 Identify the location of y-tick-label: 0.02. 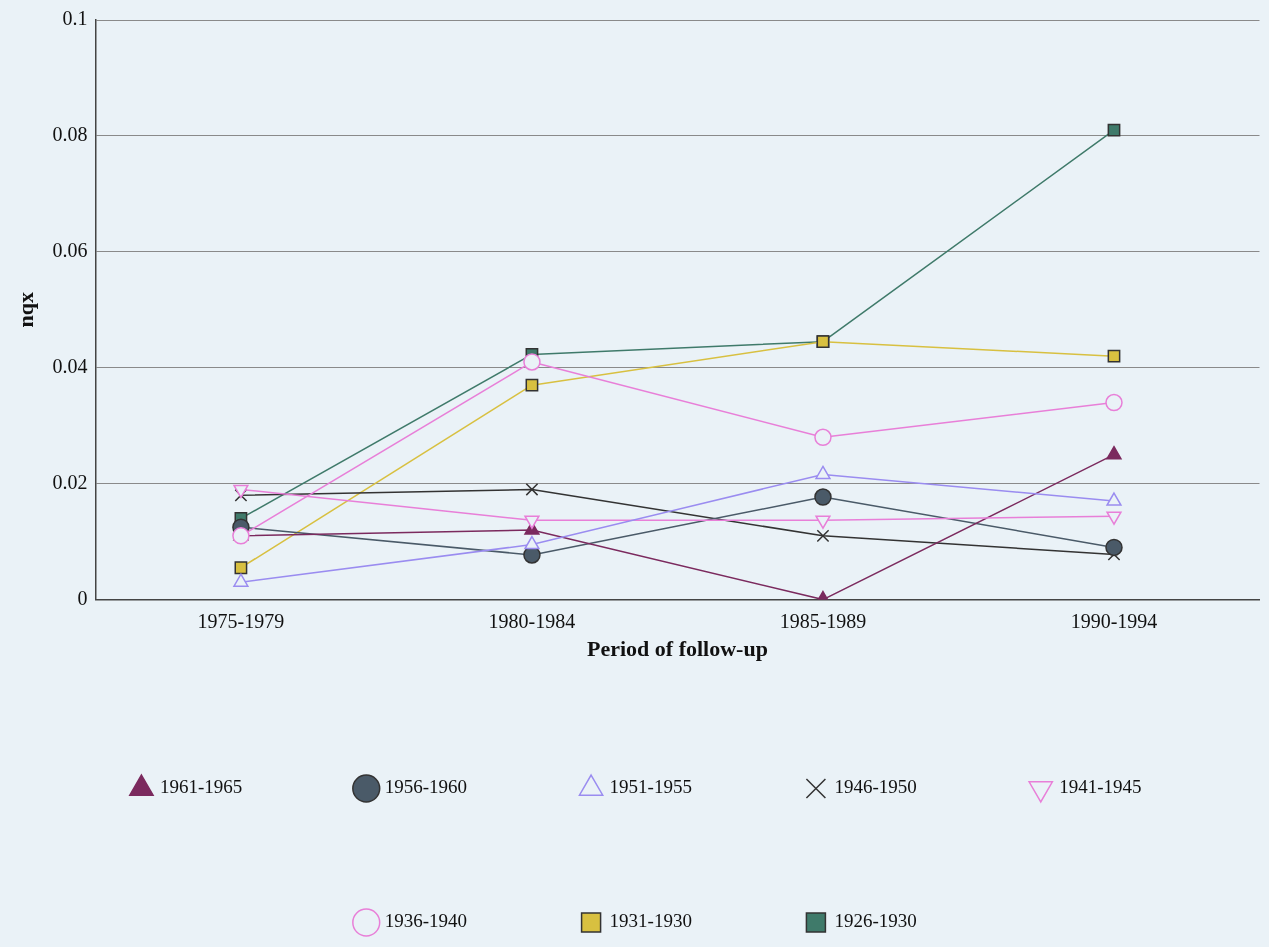
(70, 481).